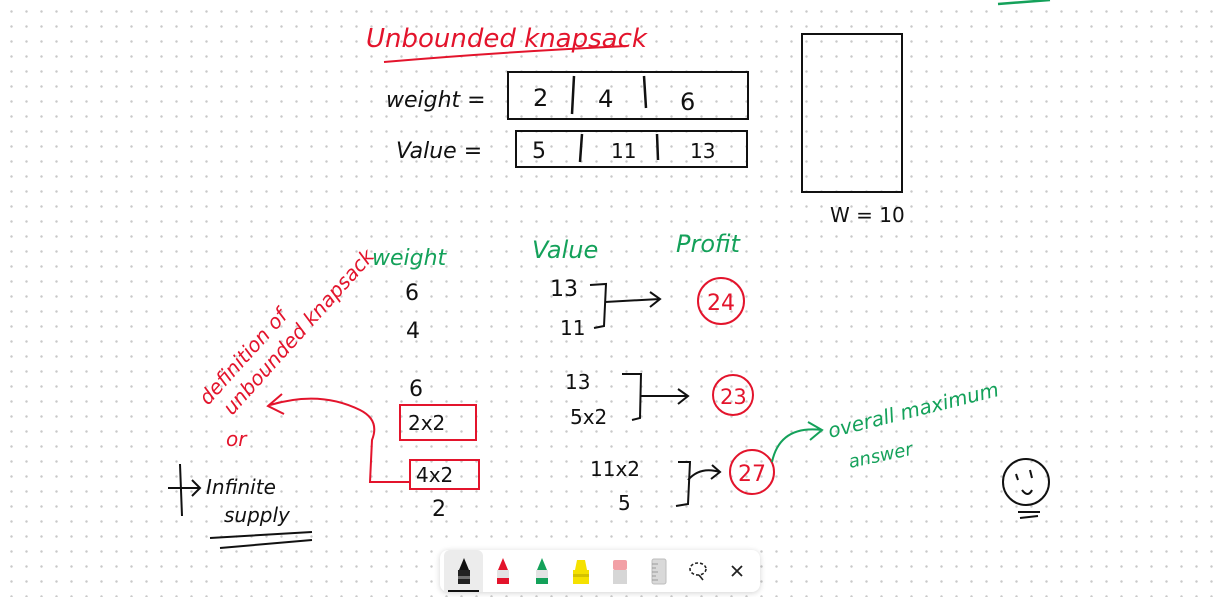 The width and height of the screenshot is (1213, 597). What do you see at coordinates (436, 100) in the screenshot?
I see `weight-label: weight =` at bounding box center [436, 100].